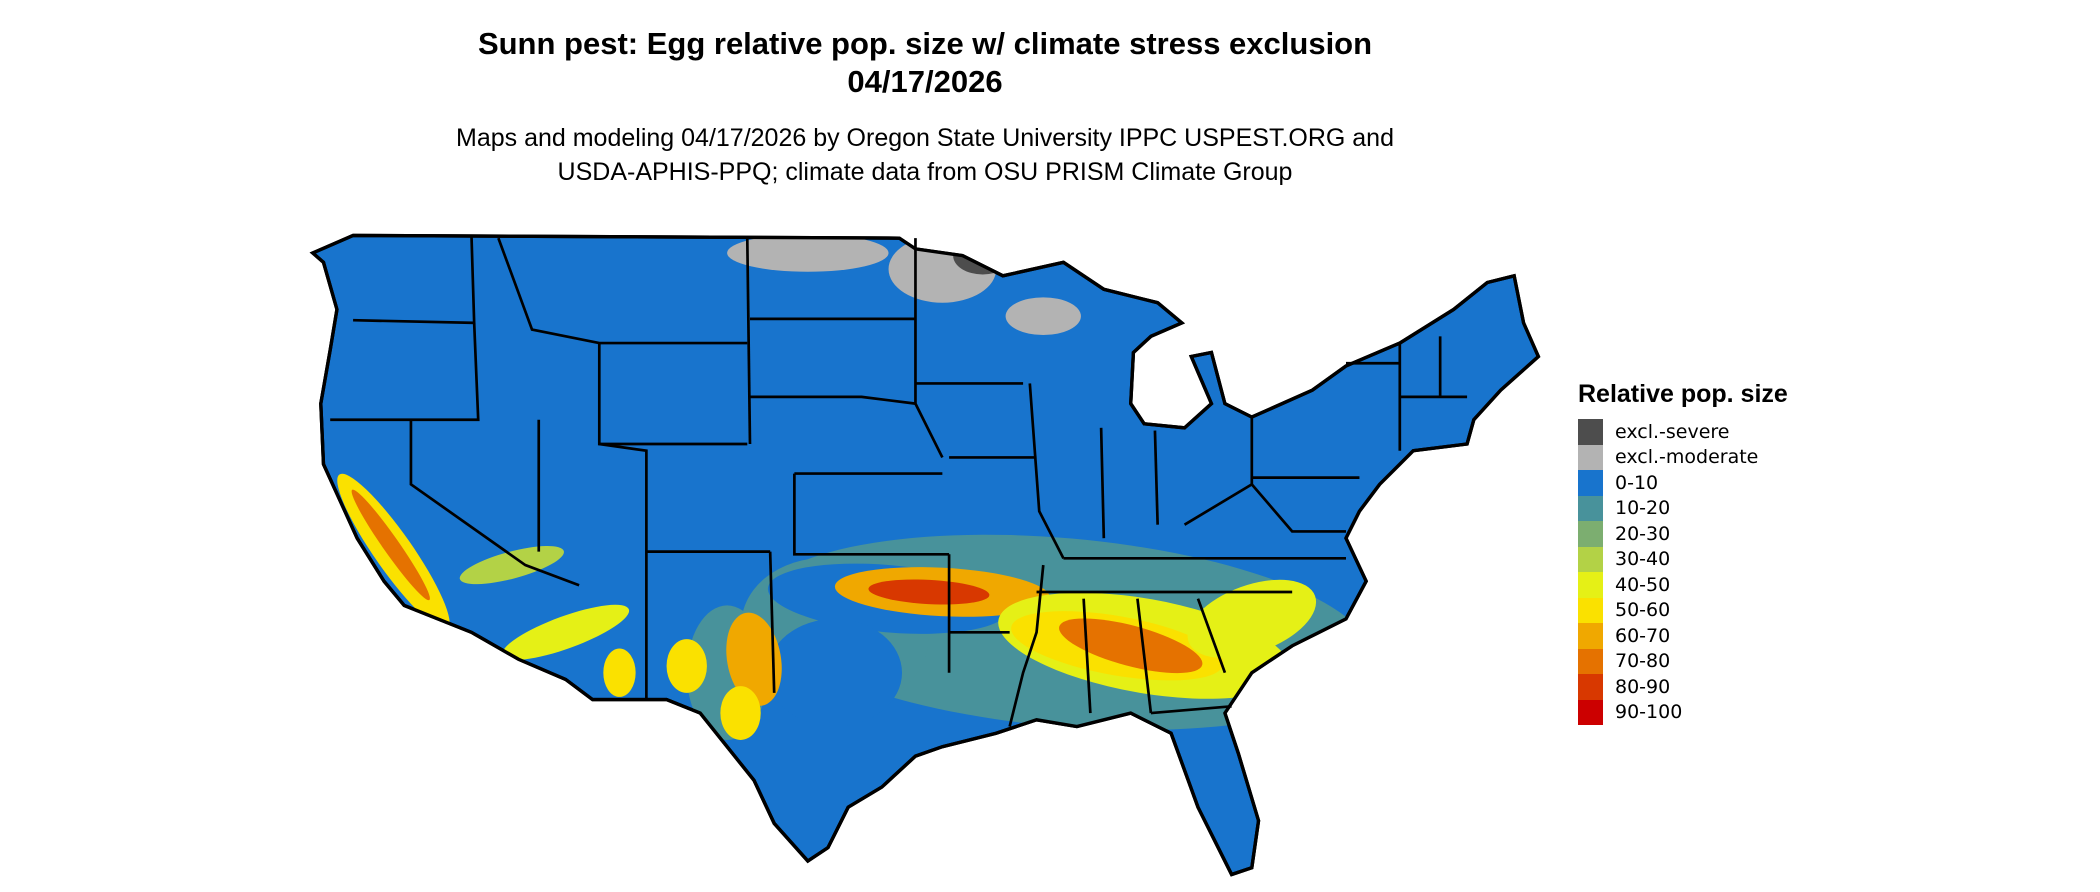  I want to click on legend-label: 70-80, so click(1643, 661).